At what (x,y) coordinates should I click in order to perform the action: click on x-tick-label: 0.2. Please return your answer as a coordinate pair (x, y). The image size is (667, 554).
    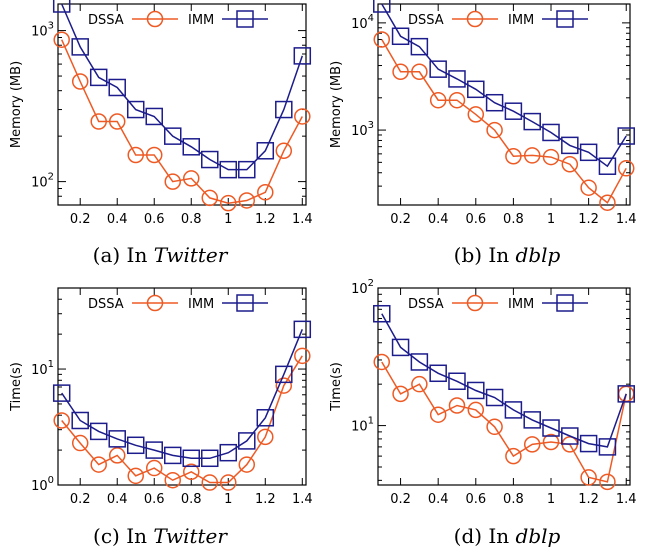
    Looking at the image, I should click on (400, 499).